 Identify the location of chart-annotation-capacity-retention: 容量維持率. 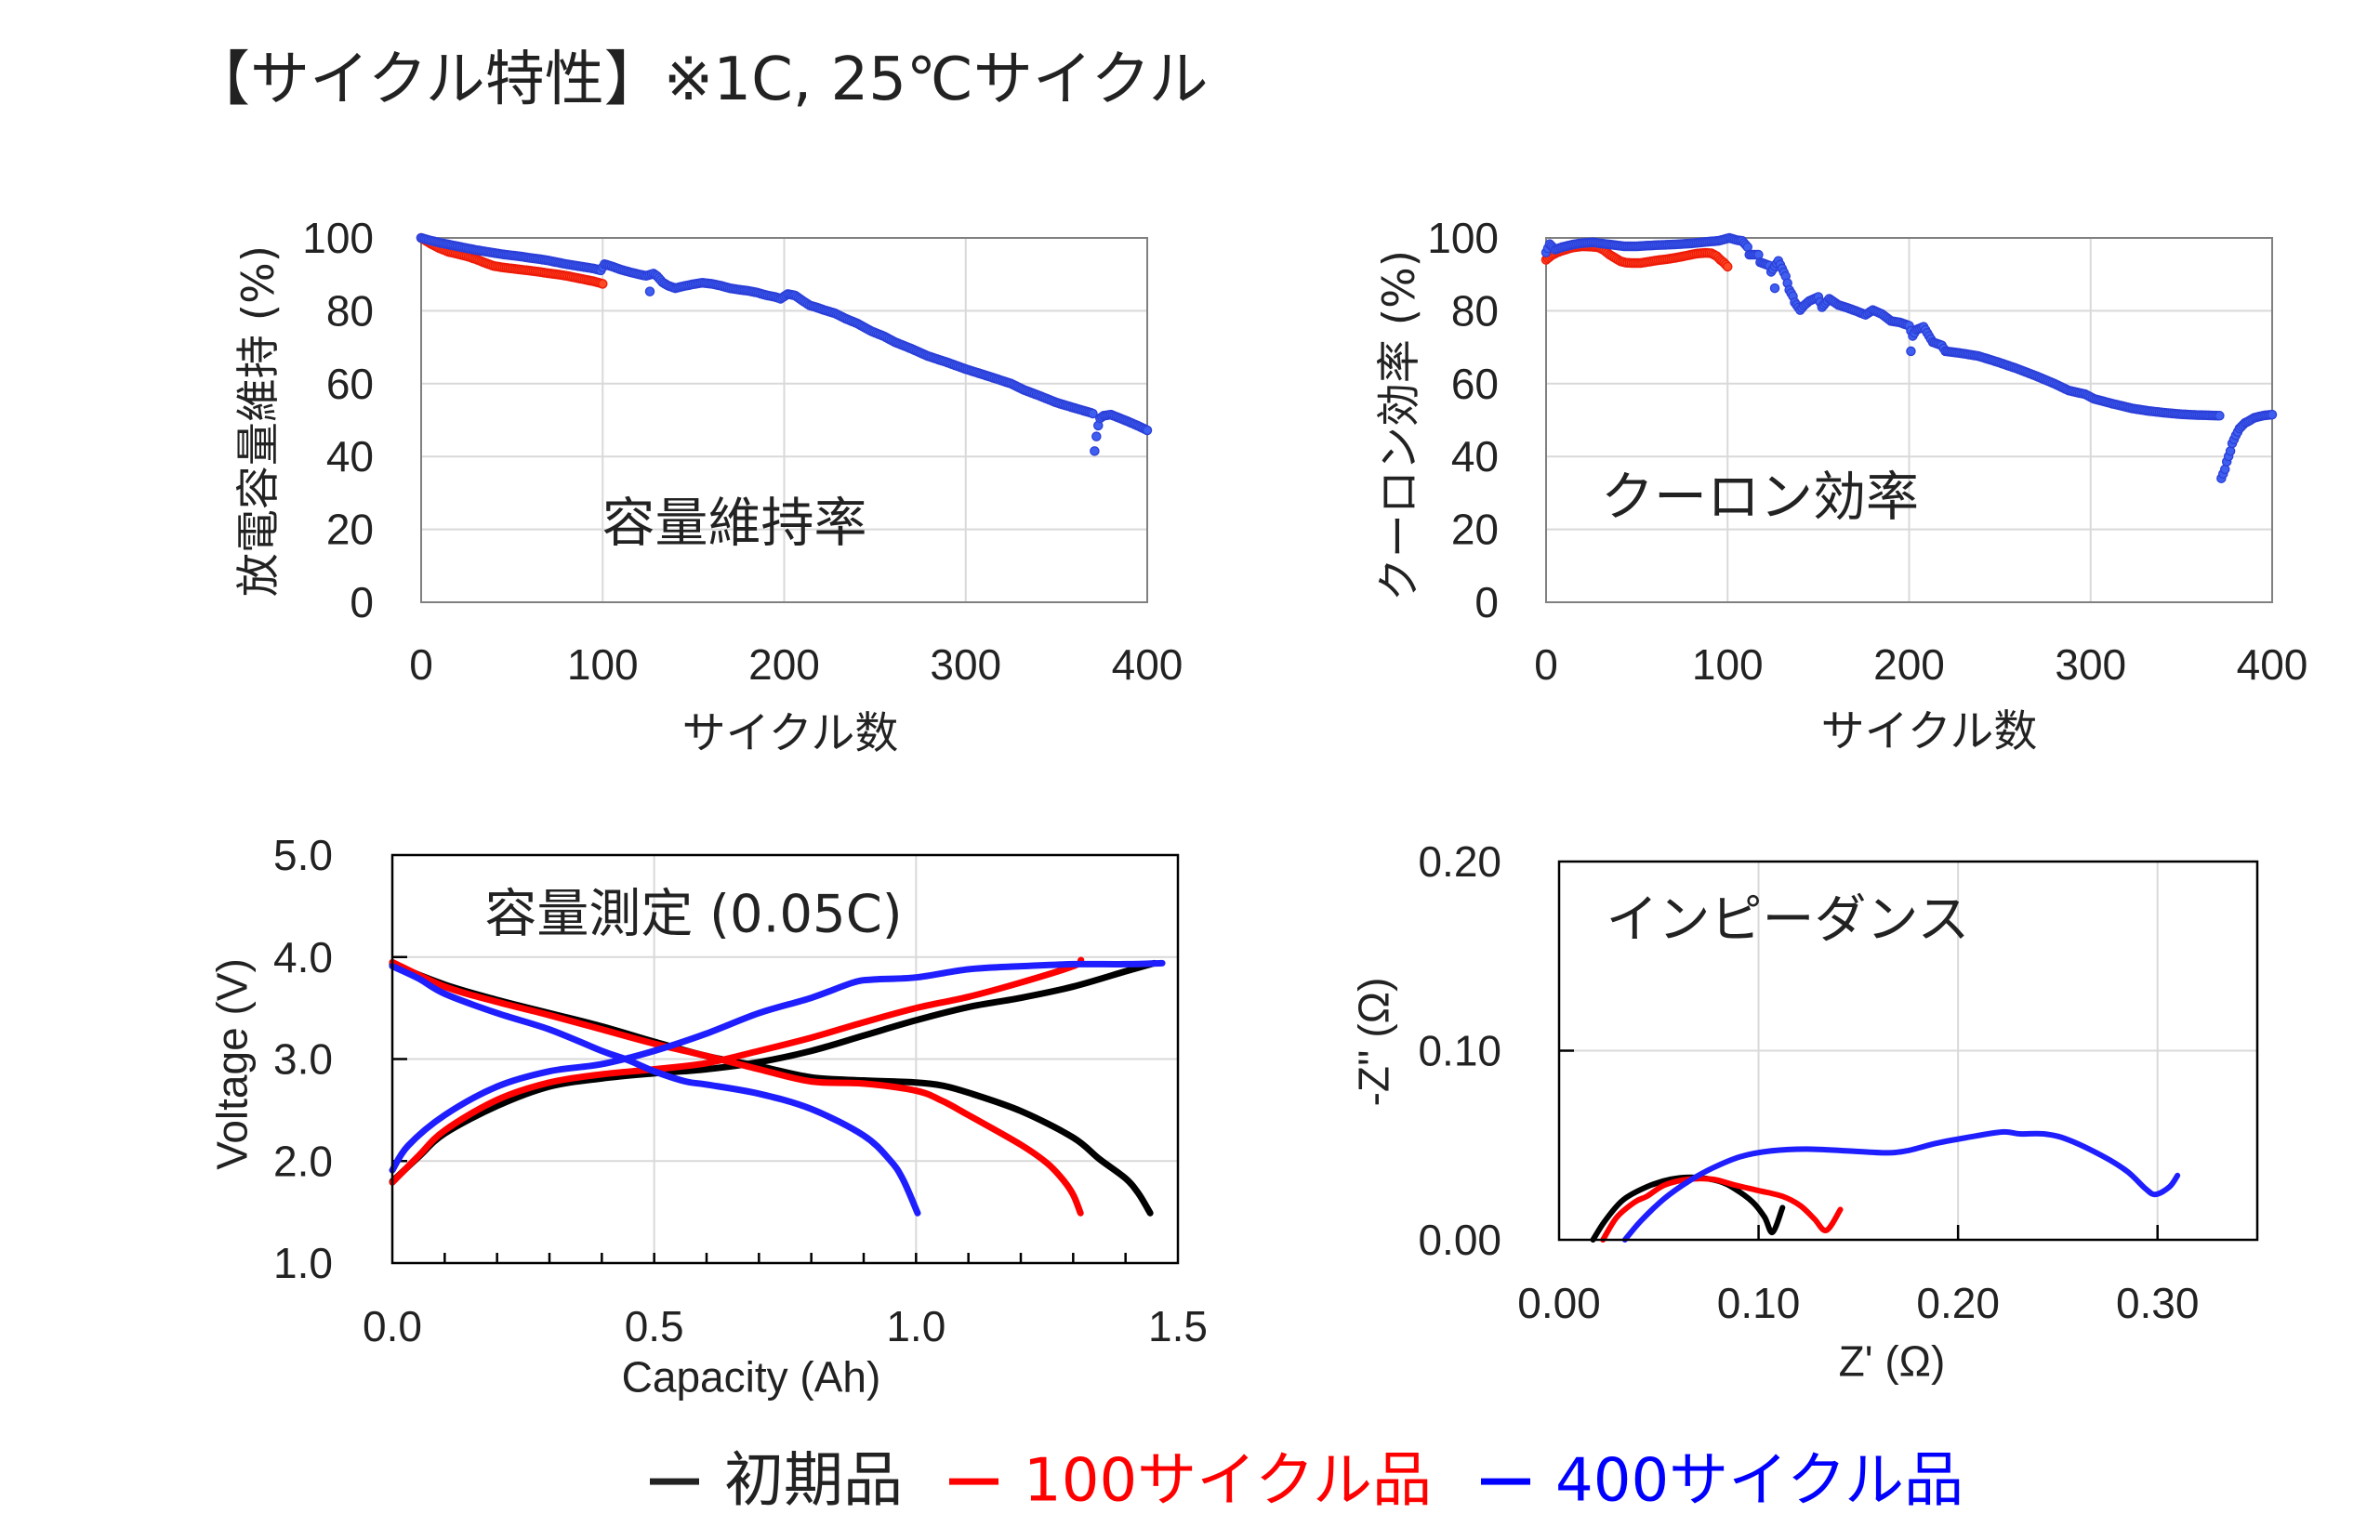
(734, 523).